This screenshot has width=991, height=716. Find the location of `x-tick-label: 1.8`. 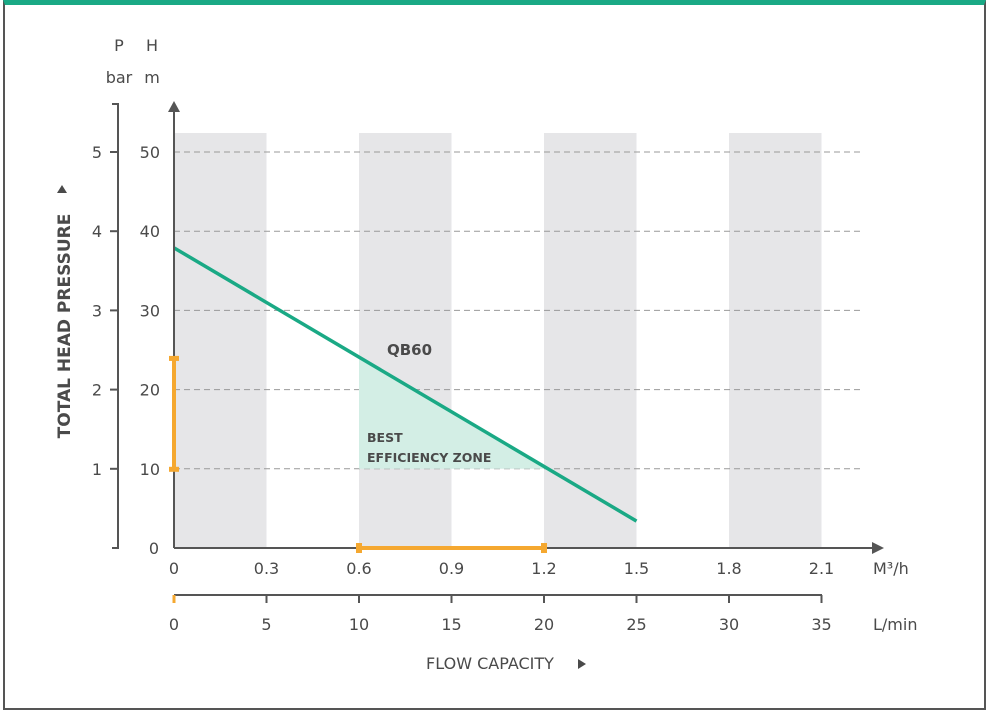

x-tick-label: 1.8 is located at coordinates (728, 568).